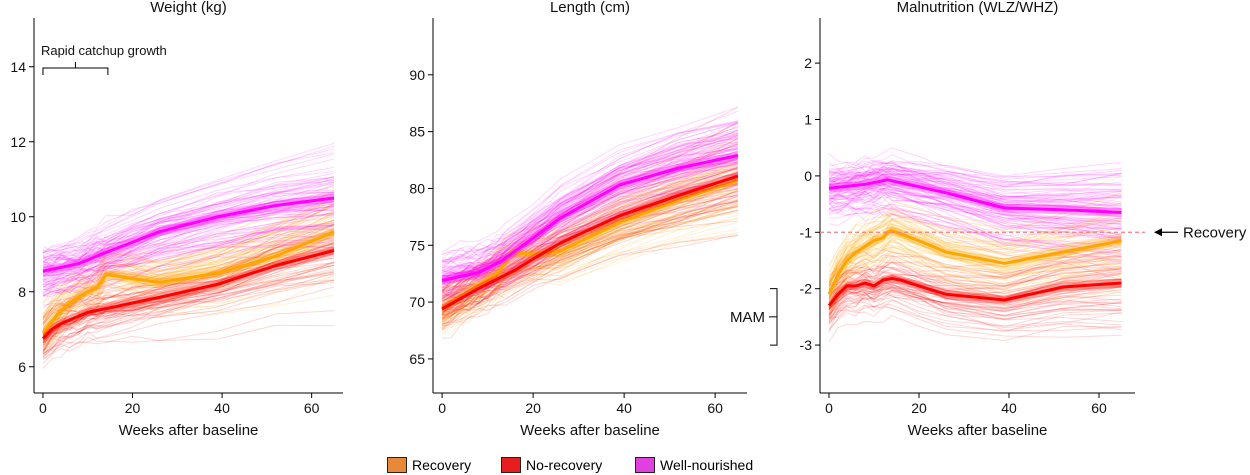 The width and height of the screenshot is (1250, 475). I want to click on x-tick-label: 60, so click(715, 408).